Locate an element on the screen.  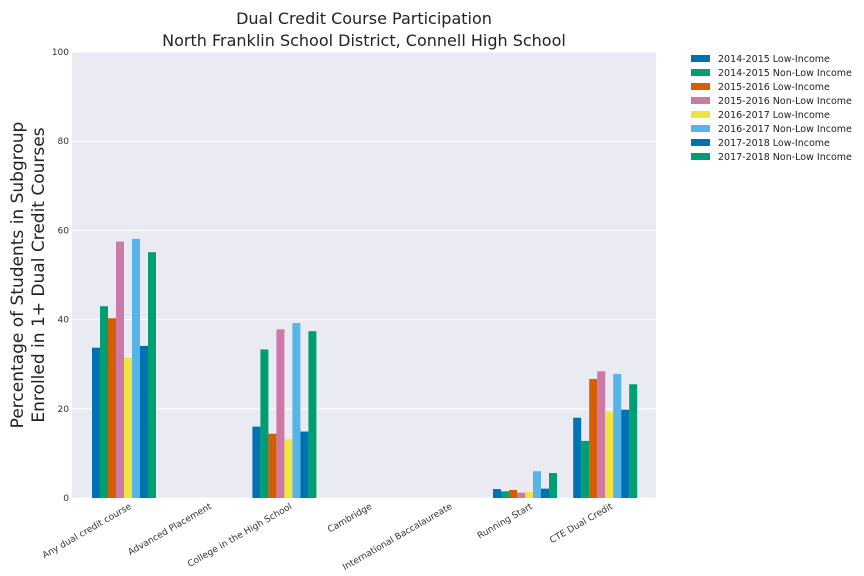
legend-entry: 2014-2015 Low-Income is located at coordinates (774, 59).